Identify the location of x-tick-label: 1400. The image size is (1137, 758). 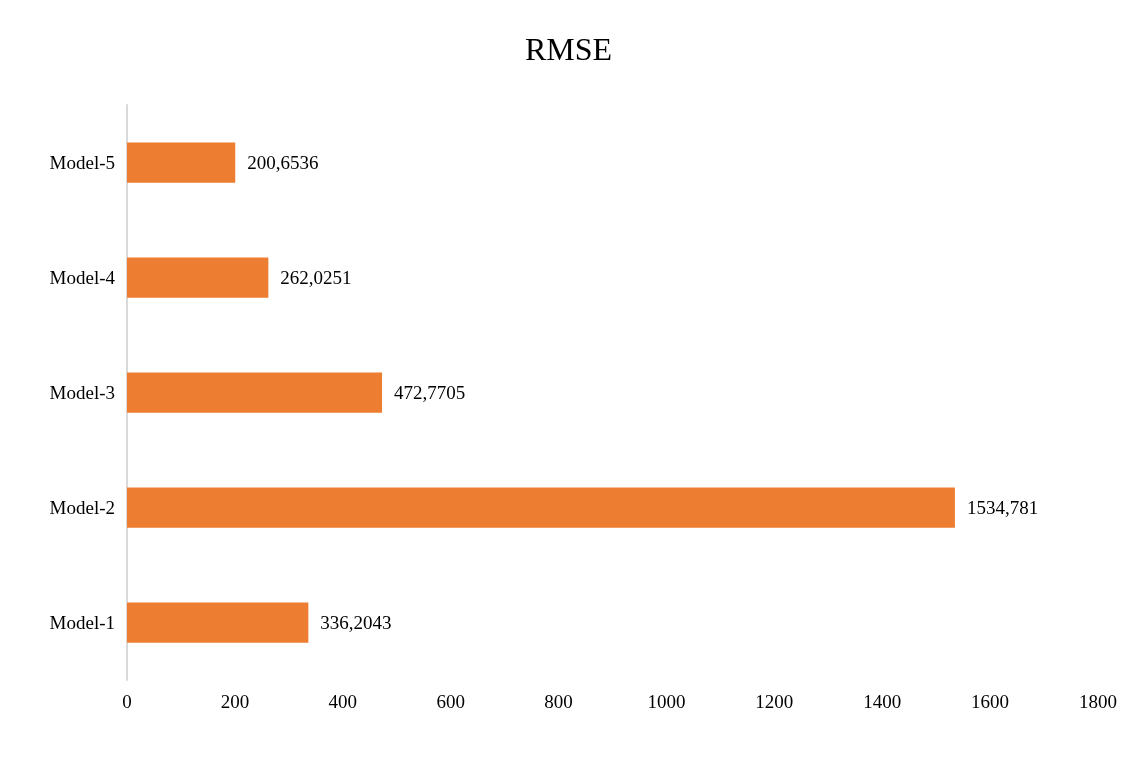
(882, 701).